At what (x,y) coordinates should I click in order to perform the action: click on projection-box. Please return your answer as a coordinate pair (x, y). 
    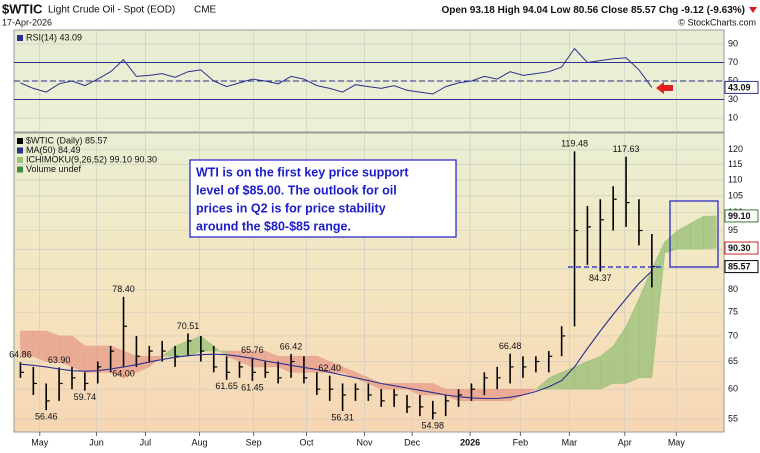
    Looking at the image, I should click on (694, 234).